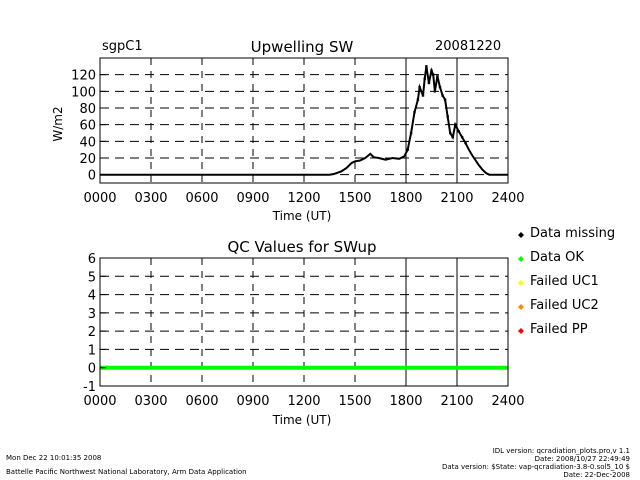 This screenshot has height=480, width=640. Describe the element at coordinates (302, 216) in the screenshot. I see `chart1-xlabel: Time (UT)` at that location.